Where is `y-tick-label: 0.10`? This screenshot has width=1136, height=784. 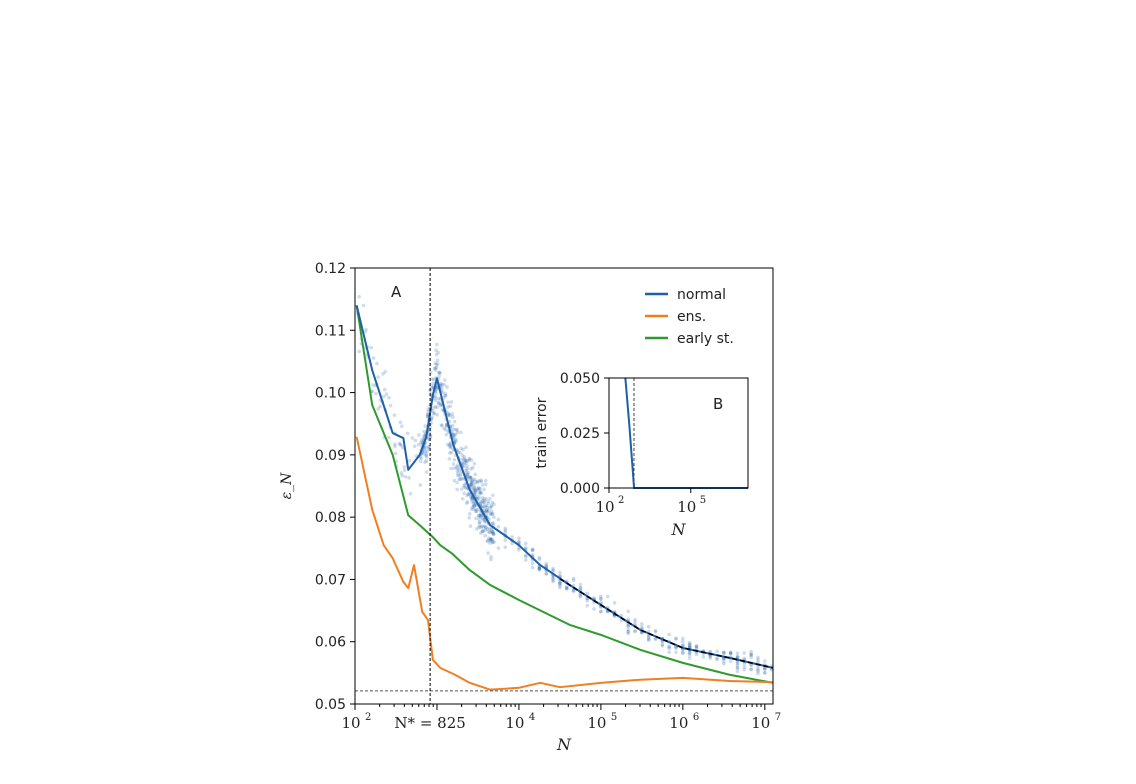
y-tick-label: 0.10 is located at coordinates (330, 394).